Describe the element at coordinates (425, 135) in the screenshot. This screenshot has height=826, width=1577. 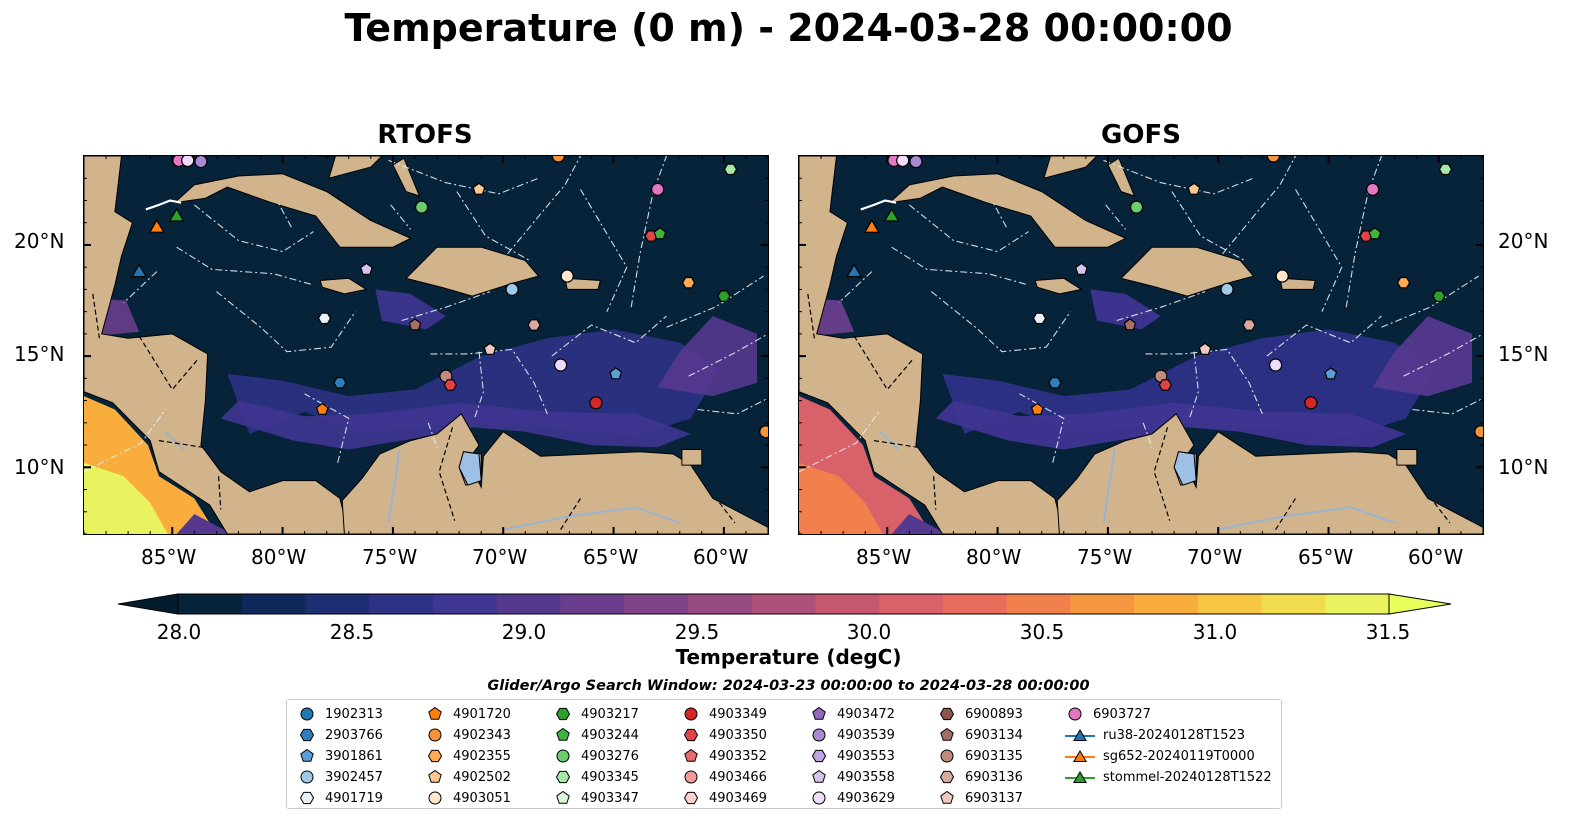
I see `panel-title-rtofs: RTOFS` at that location.